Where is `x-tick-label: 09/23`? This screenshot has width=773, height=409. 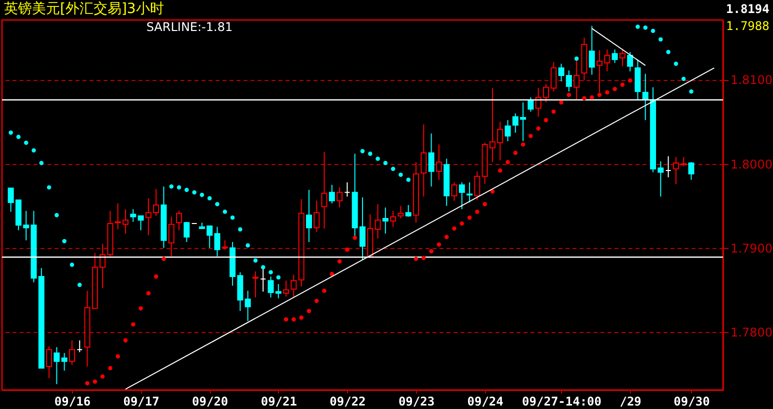
x-tick-label: 09/23 is located at coordinates (416, 401).